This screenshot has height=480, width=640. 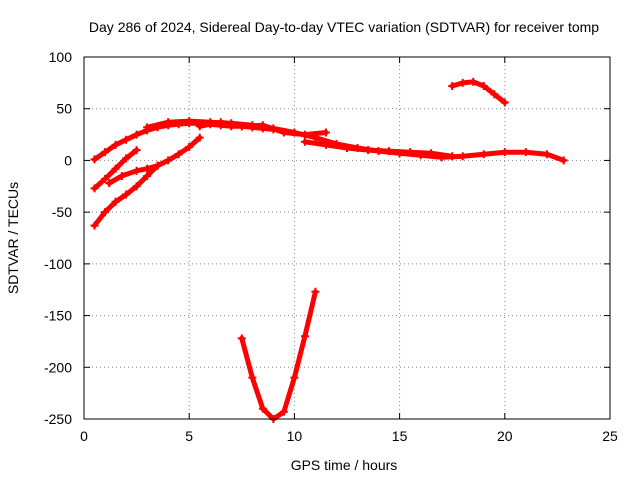 I want to click on y-tick-label: -100, so click(x=58, y=264).